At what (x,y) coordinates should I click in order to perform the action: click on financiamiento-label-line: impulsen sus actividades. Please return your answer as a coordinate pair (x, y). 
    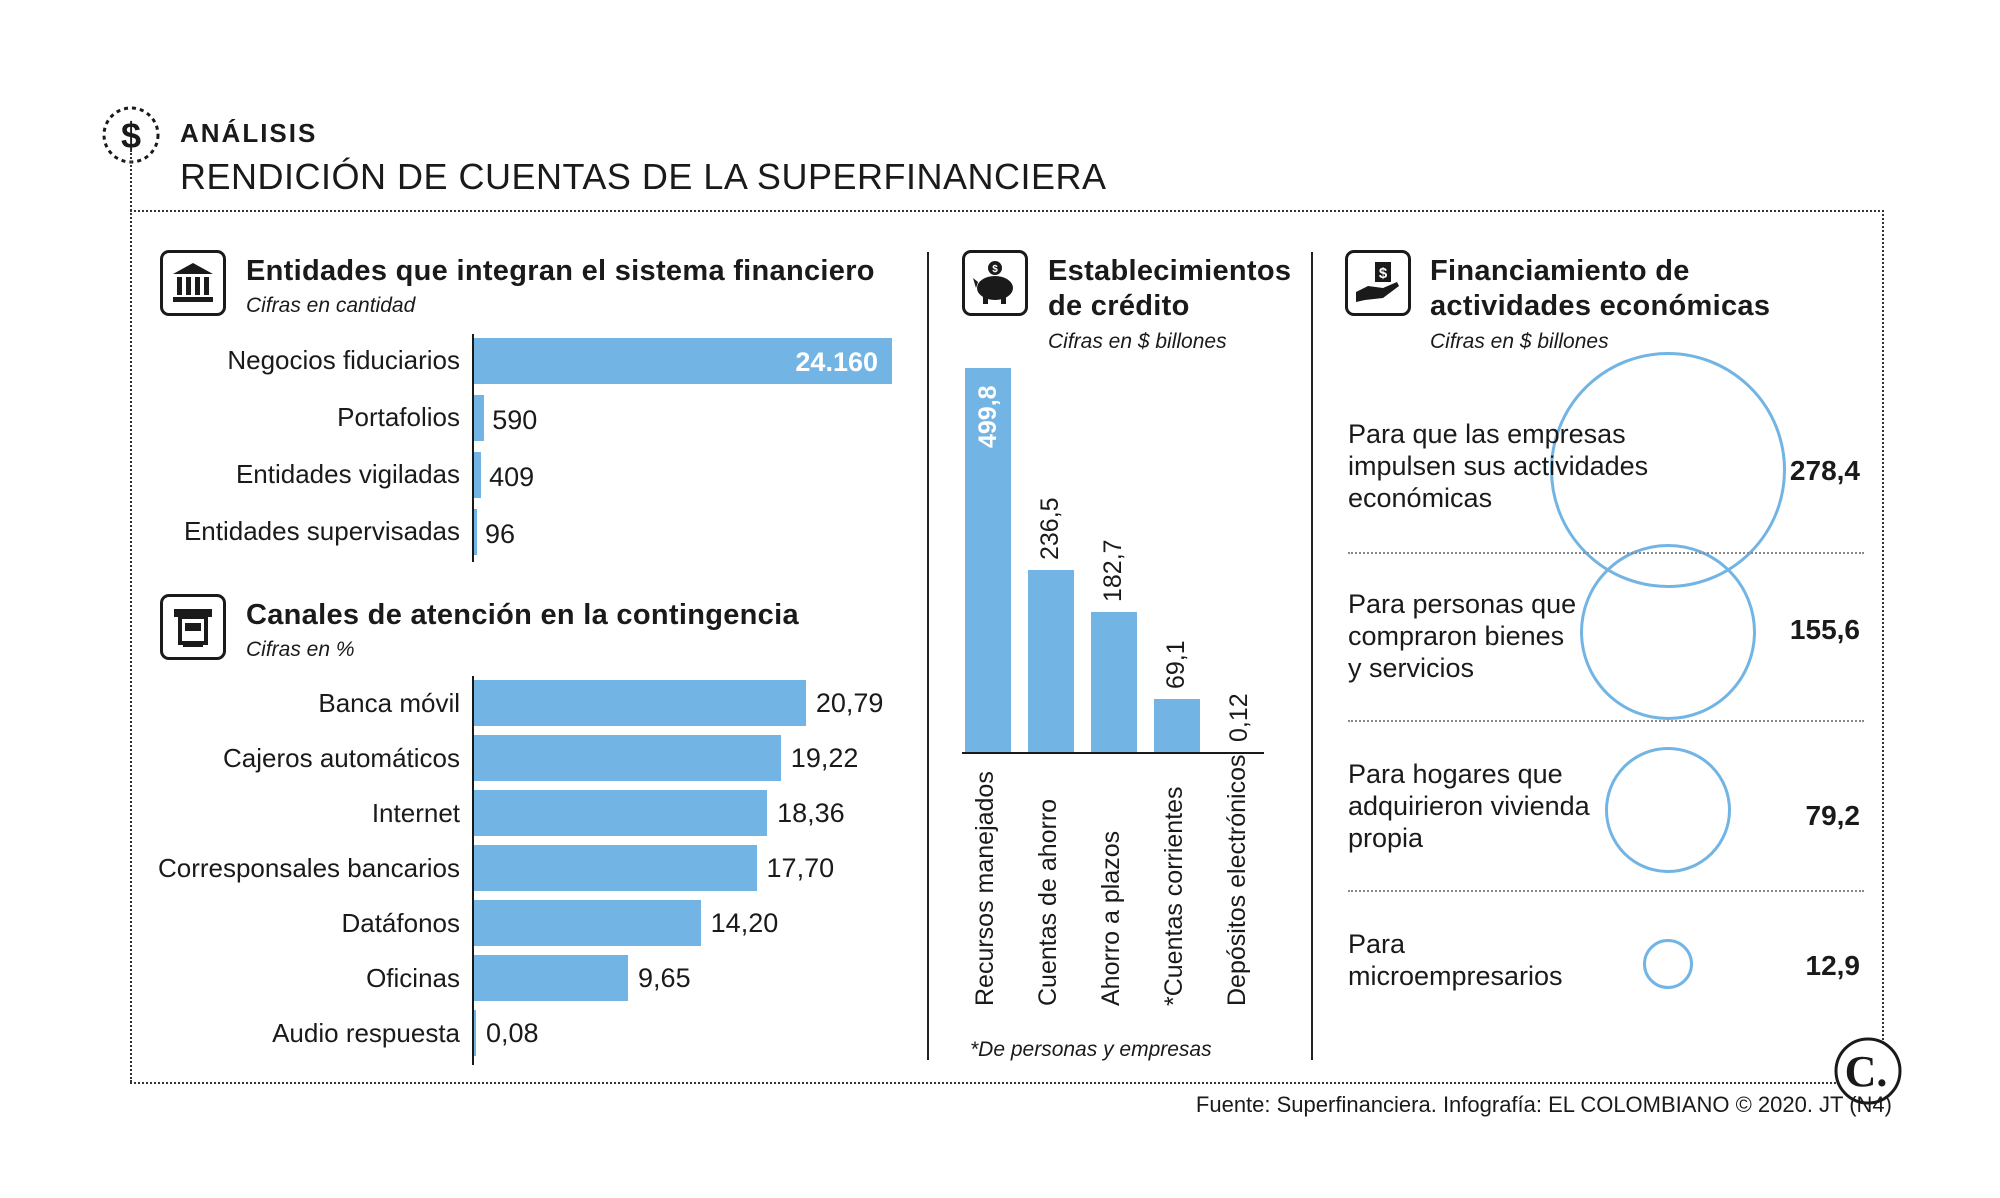
    Looking at the image, I should click on (1498, 466).